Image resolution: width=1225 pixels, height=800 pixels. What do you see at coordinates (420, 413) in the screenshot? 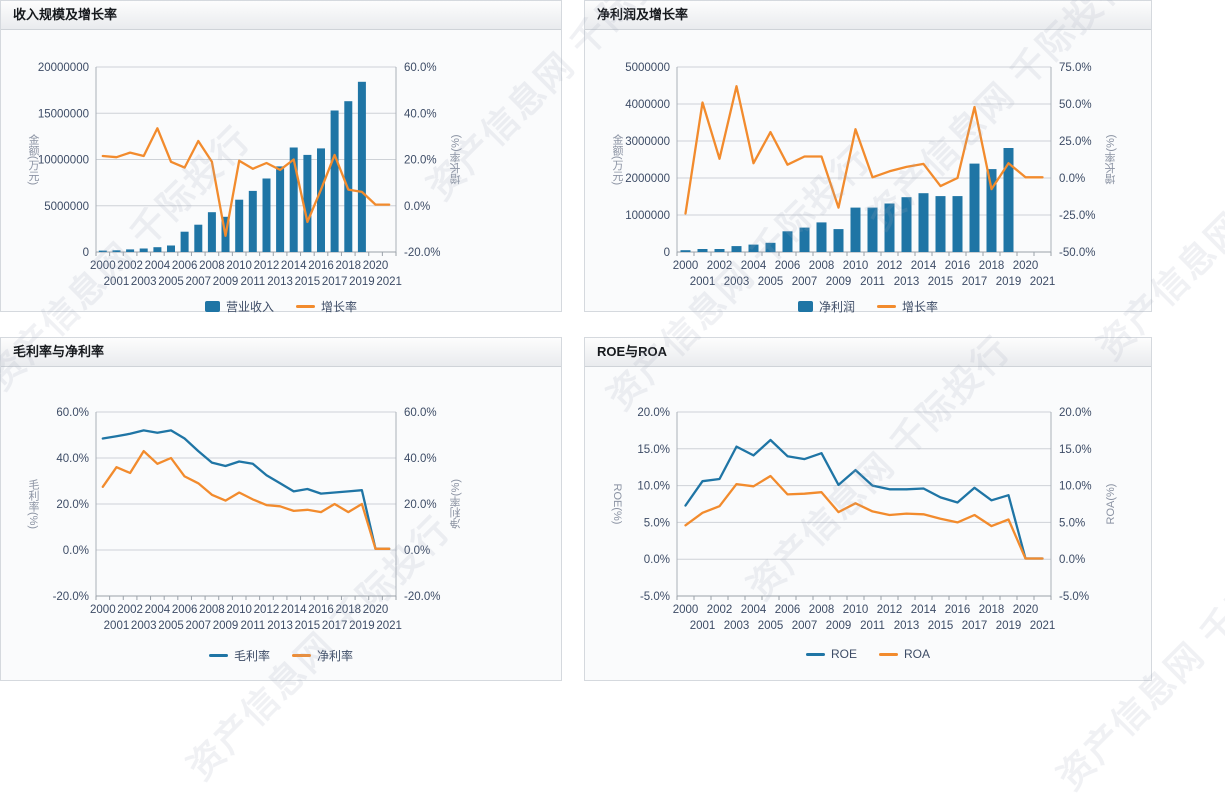
I see `svg-text: 60.0%` at bounding box center [420, 413].